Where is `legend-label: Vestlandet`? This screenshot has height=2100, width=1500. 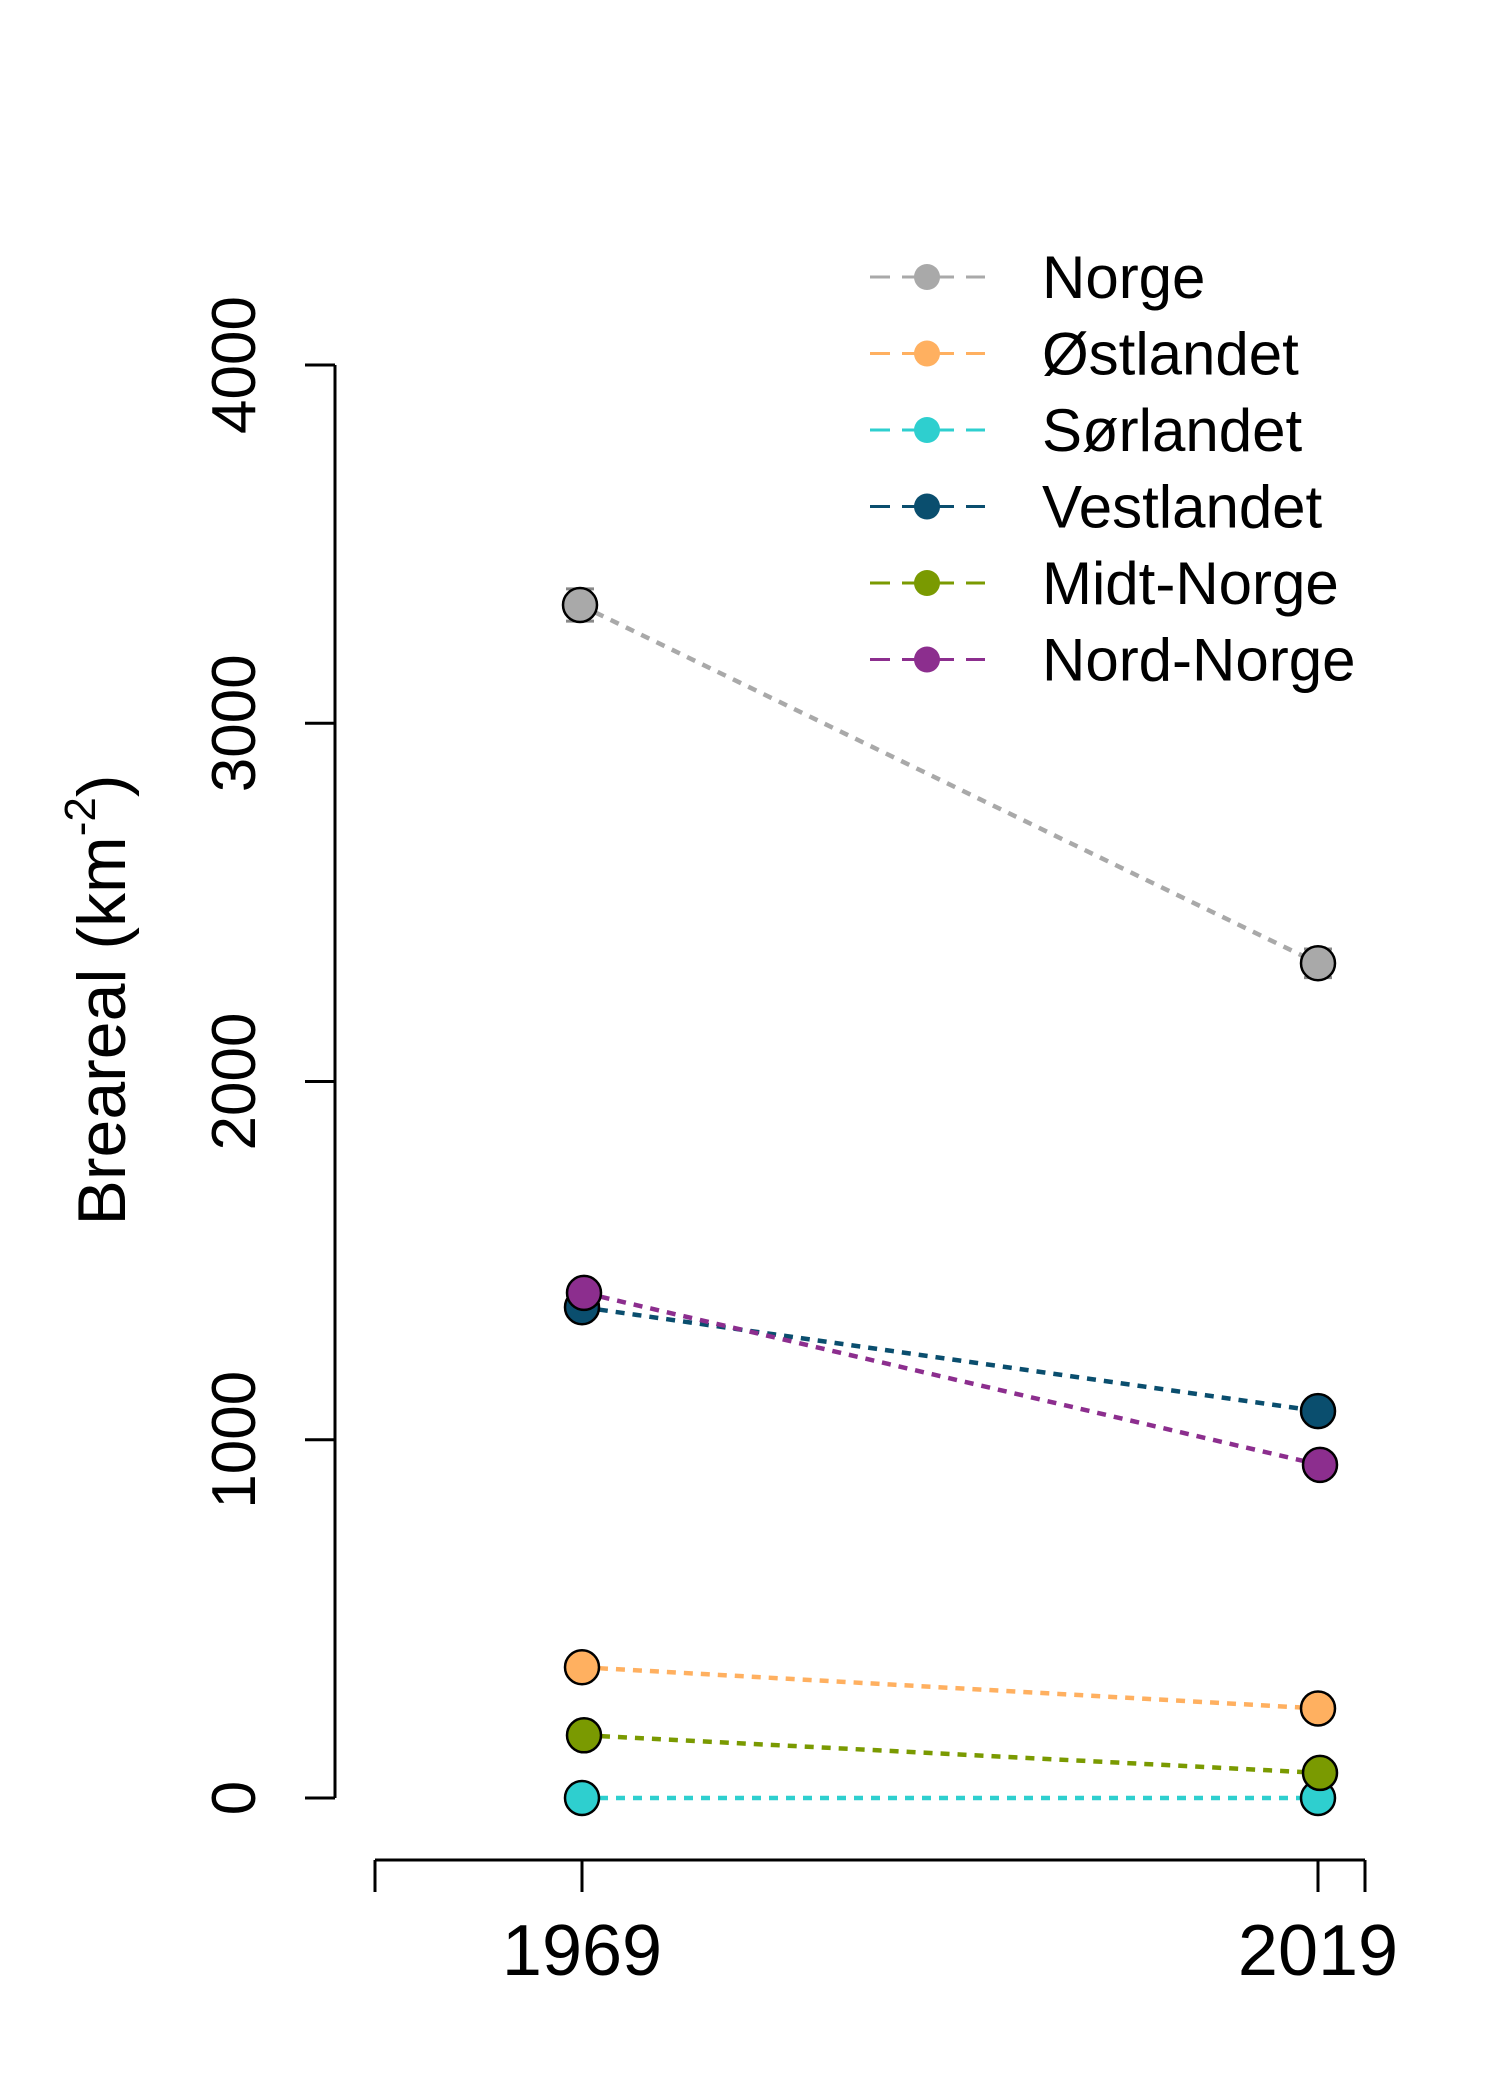
legend-label: Vestlandet is located at coordinates (1182, 507).